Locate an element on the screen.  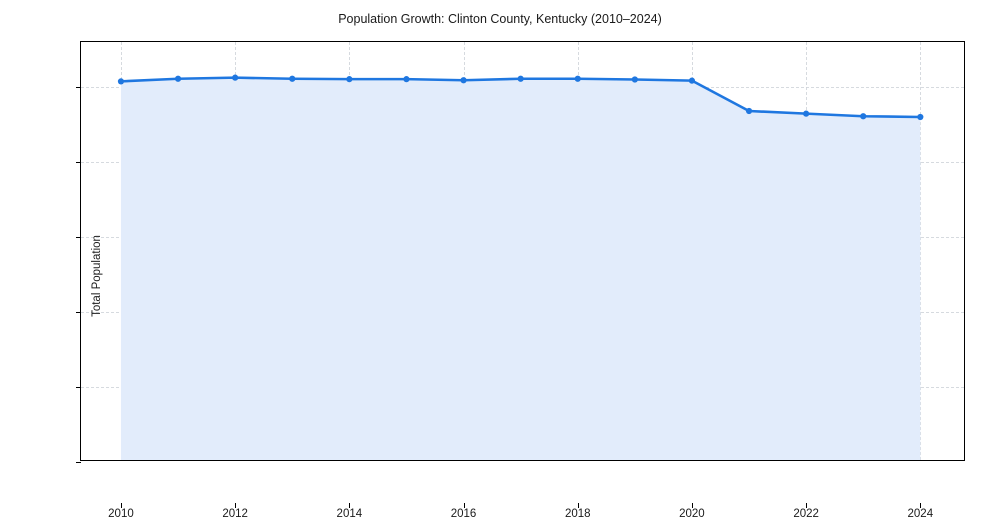
data-point-markers is located at coordinates (520, 97).